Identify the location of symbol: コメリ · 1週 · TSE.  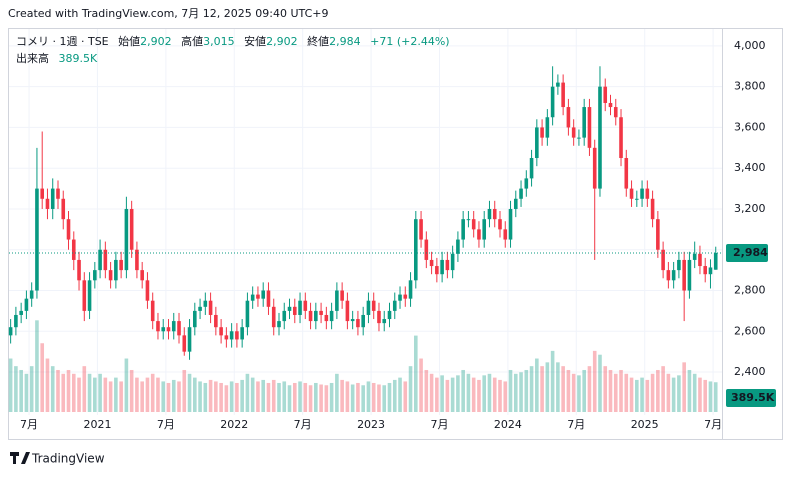
(62, 41).